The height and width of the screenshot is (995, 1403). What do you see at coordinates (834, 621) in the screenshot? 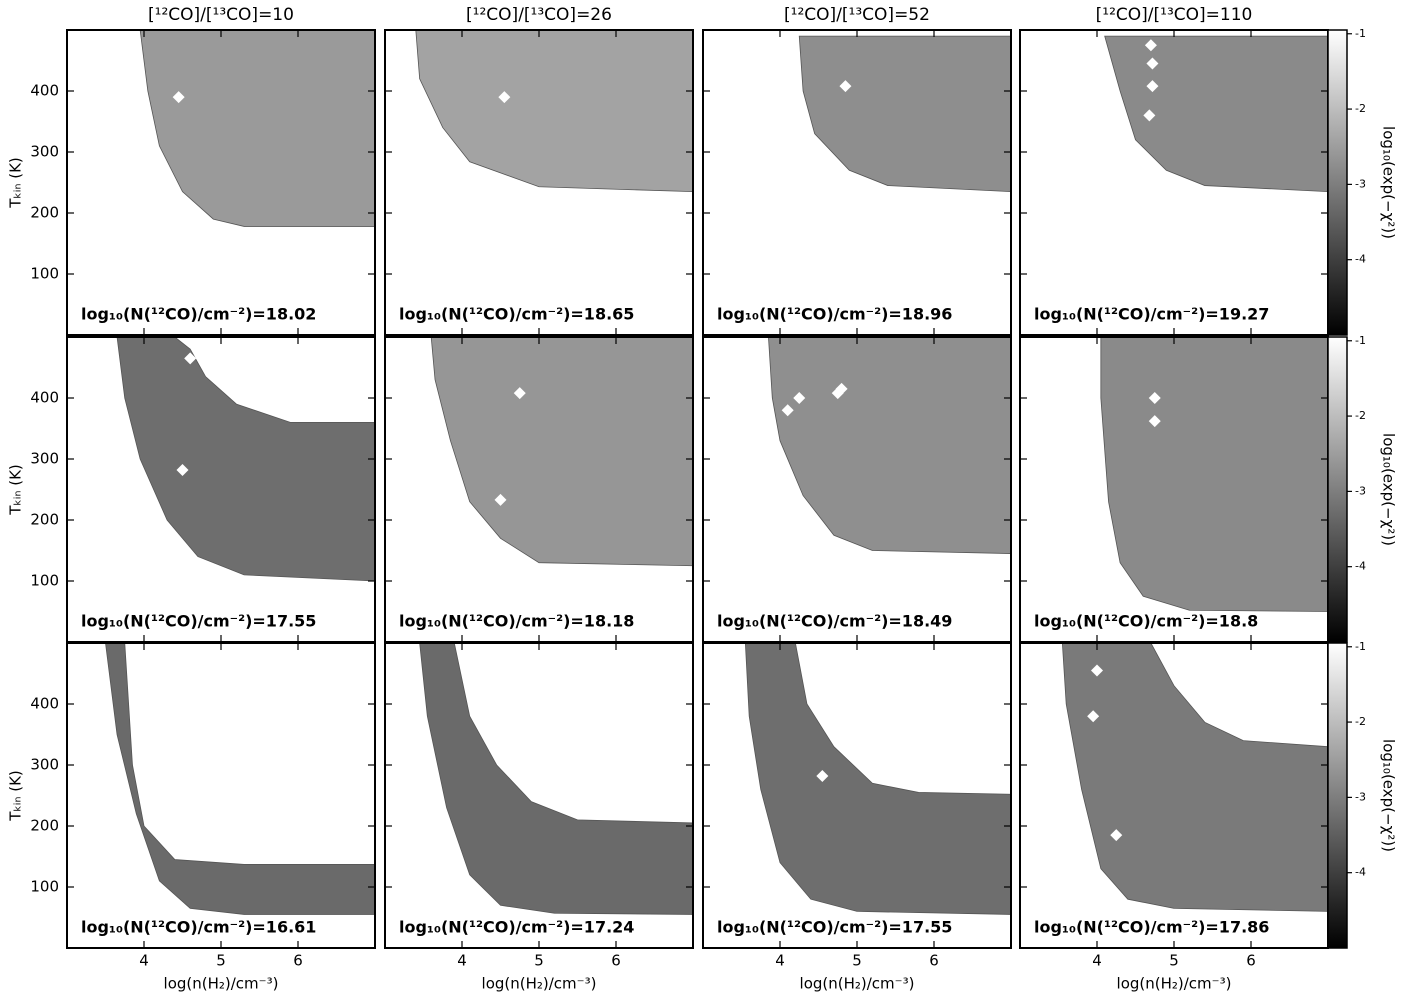
I see `annotation: log₁₀(N(¹²CO)/cm⁻²)=18.49` at bounding box center [834, 621].